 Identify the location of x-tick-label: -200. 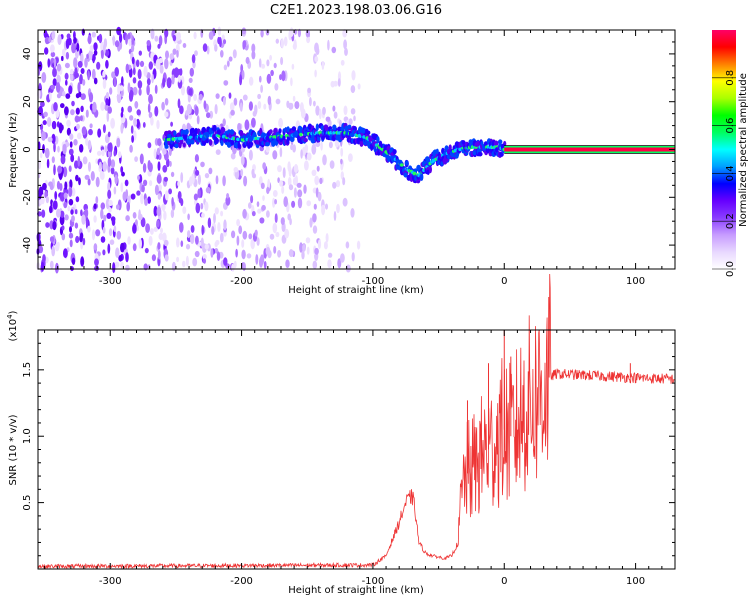
(241, 281).